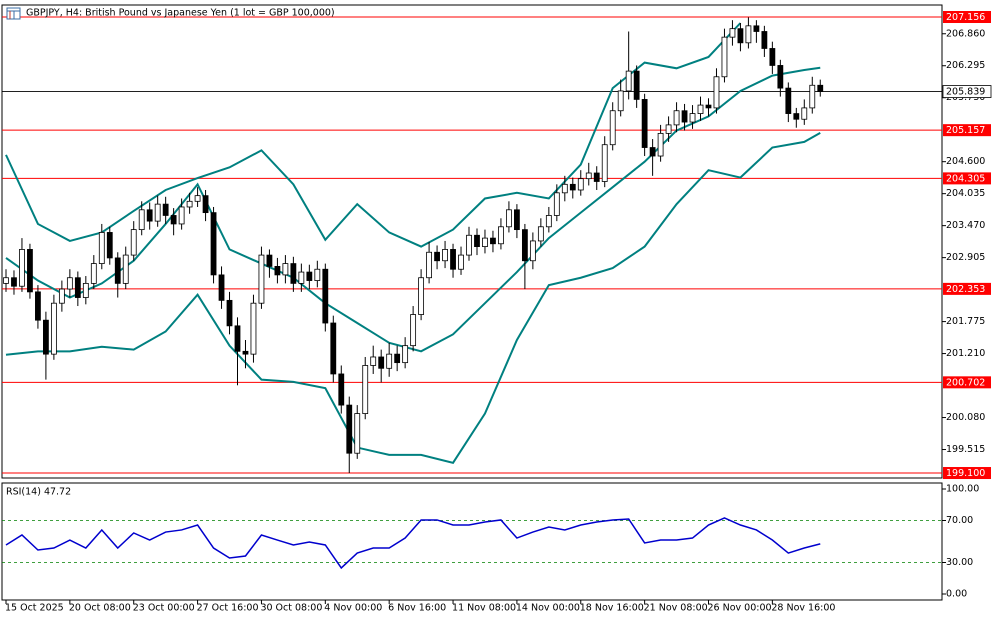 This screenshot has height=620, width=994. Describe the element at coordinates (956, 594) in the screenshot. I see `y-tick-label: 0.00` at that location.